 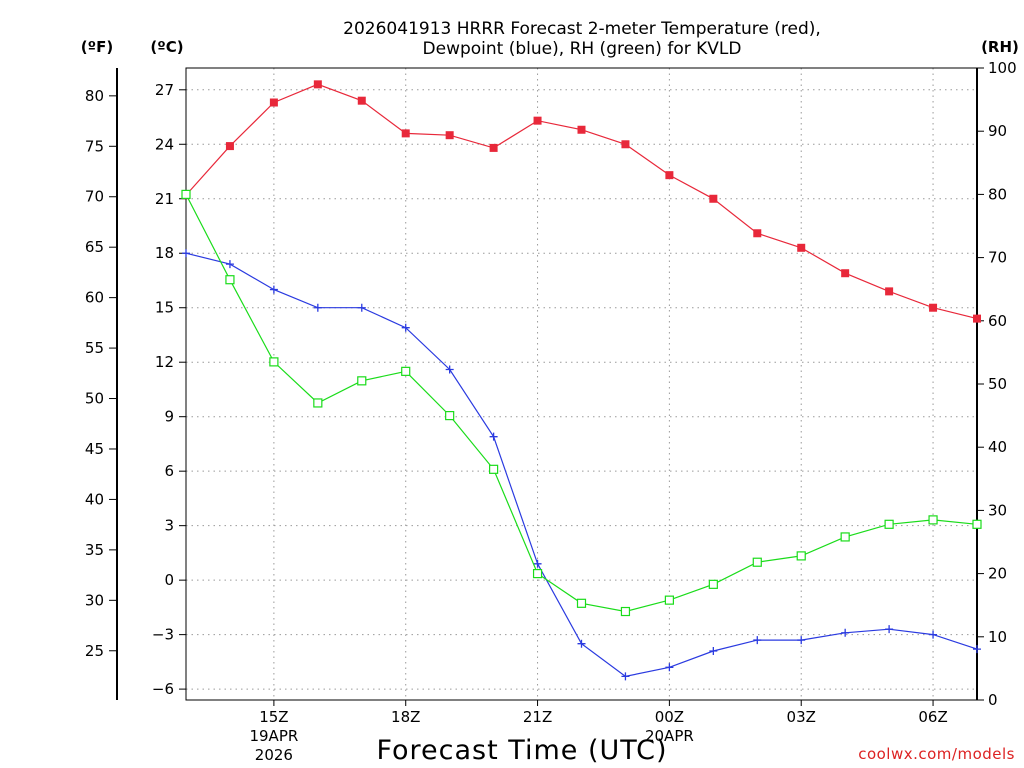 I want to click on x-tick-year: 2026, so click(x=274, y=755).